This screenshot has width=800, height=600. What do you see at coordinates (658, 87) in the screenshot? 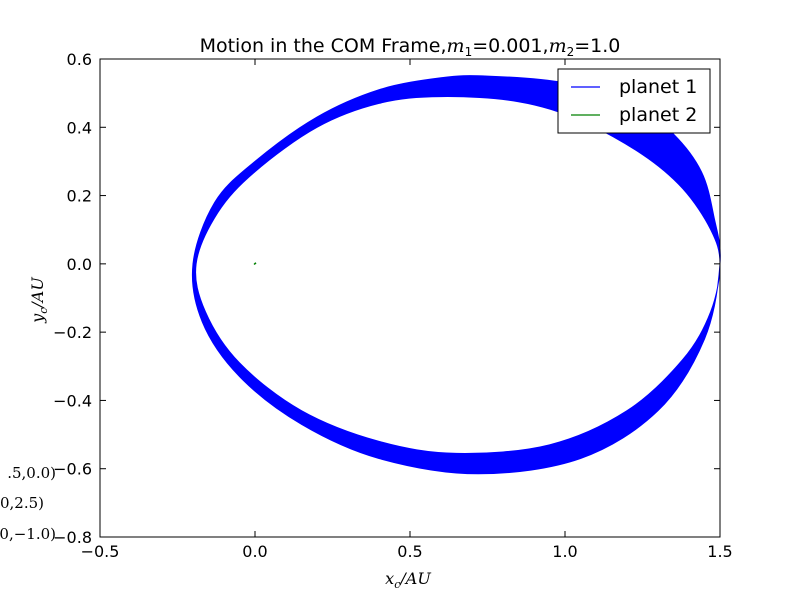
I see `legend-label-planet-1: planet 1` at bounding box center [658, 87].